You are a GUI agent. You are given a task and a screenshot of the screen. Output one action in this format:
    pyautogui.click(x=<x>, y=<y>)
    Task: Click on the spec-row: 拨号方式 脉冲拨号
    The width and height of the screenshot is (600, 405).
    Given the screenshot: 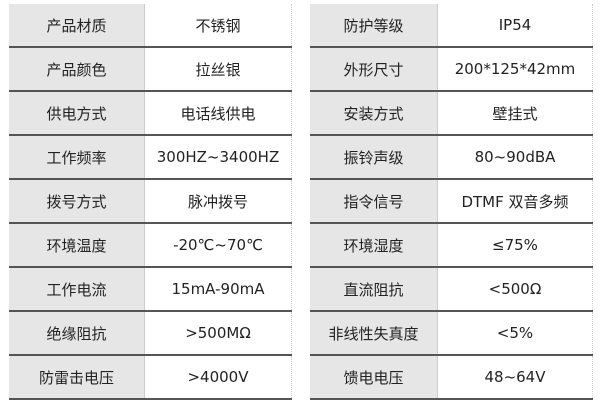 What is the action you would take?
    pyautogui.click(x=150, y=201)
    